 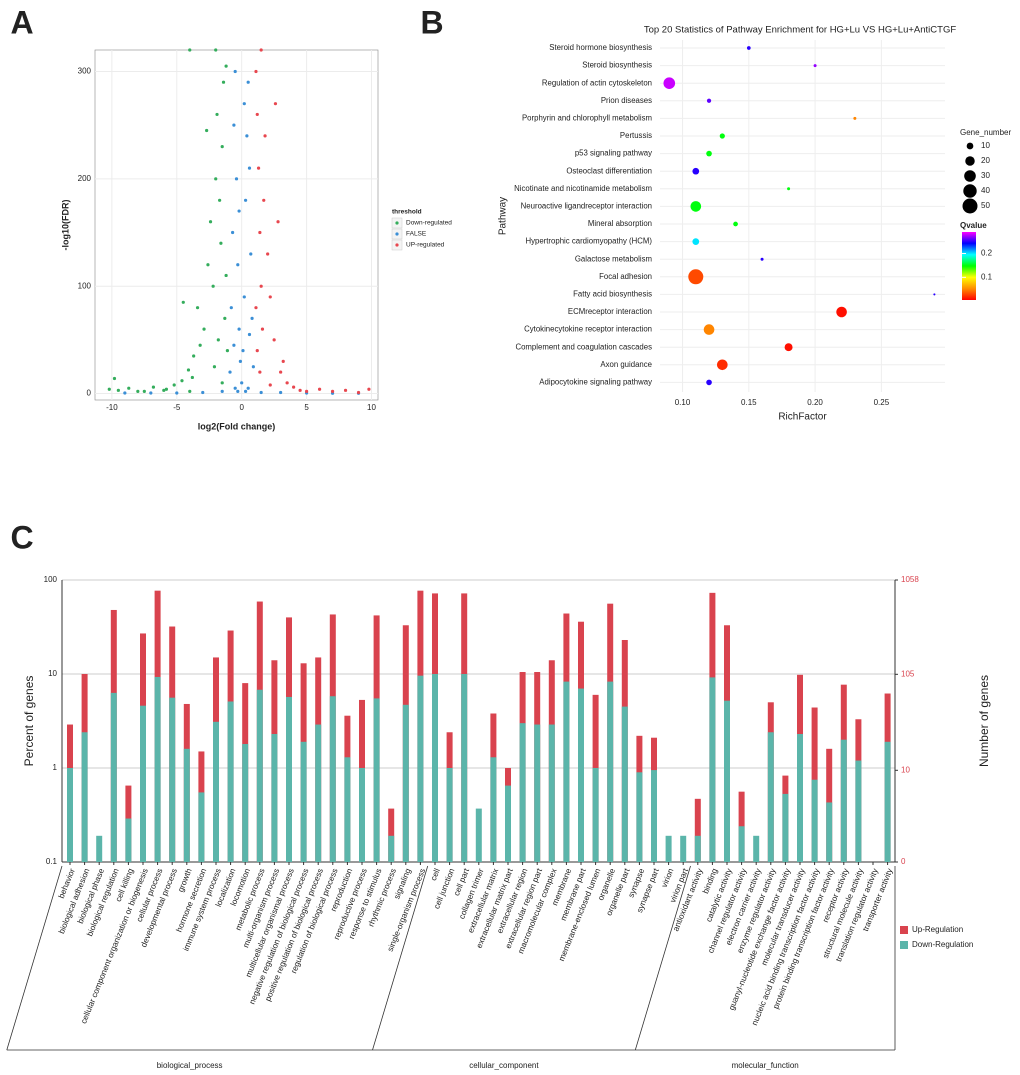 What do you see at coordinates (904, 945) in the screenshot?
I see `legend-swatch` at bounding box center [904, 945].